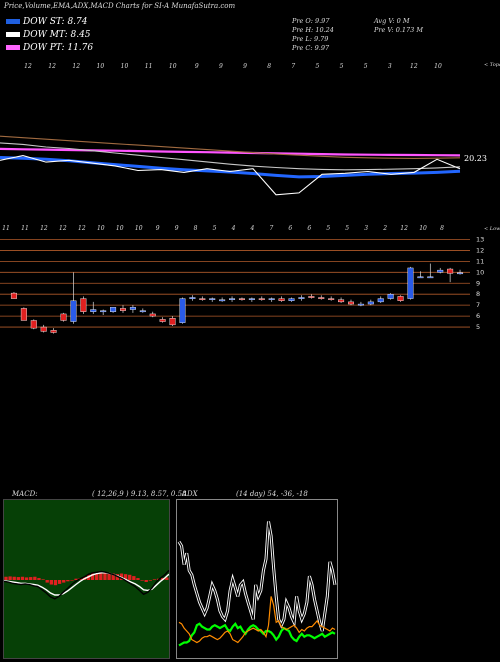 The width and height of the screenshot is (500, 662). What do you see at coordinates (480, 239) in the screenshot?
I see `price-axis-tick-label: 13` at bounding box center [480, 239].